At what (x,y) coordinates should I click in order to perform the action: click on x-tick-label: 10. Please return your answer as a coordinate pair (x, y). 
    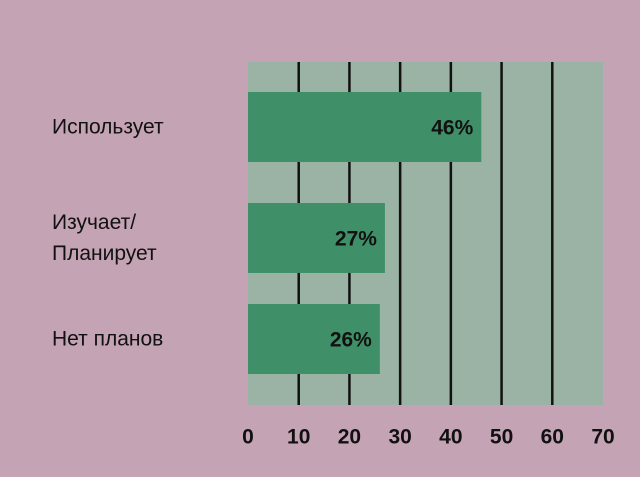
    Looking at the image, I should click on (298, 437).